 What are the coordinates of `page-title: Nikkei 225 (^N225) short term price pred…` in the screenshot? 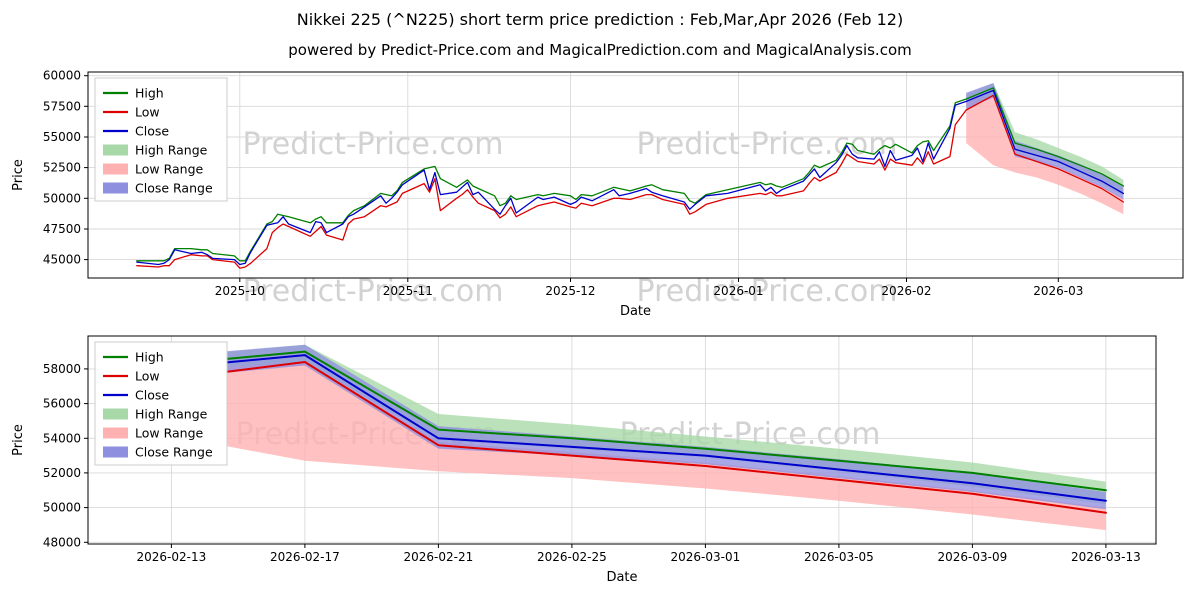 It's located at (600, 19).